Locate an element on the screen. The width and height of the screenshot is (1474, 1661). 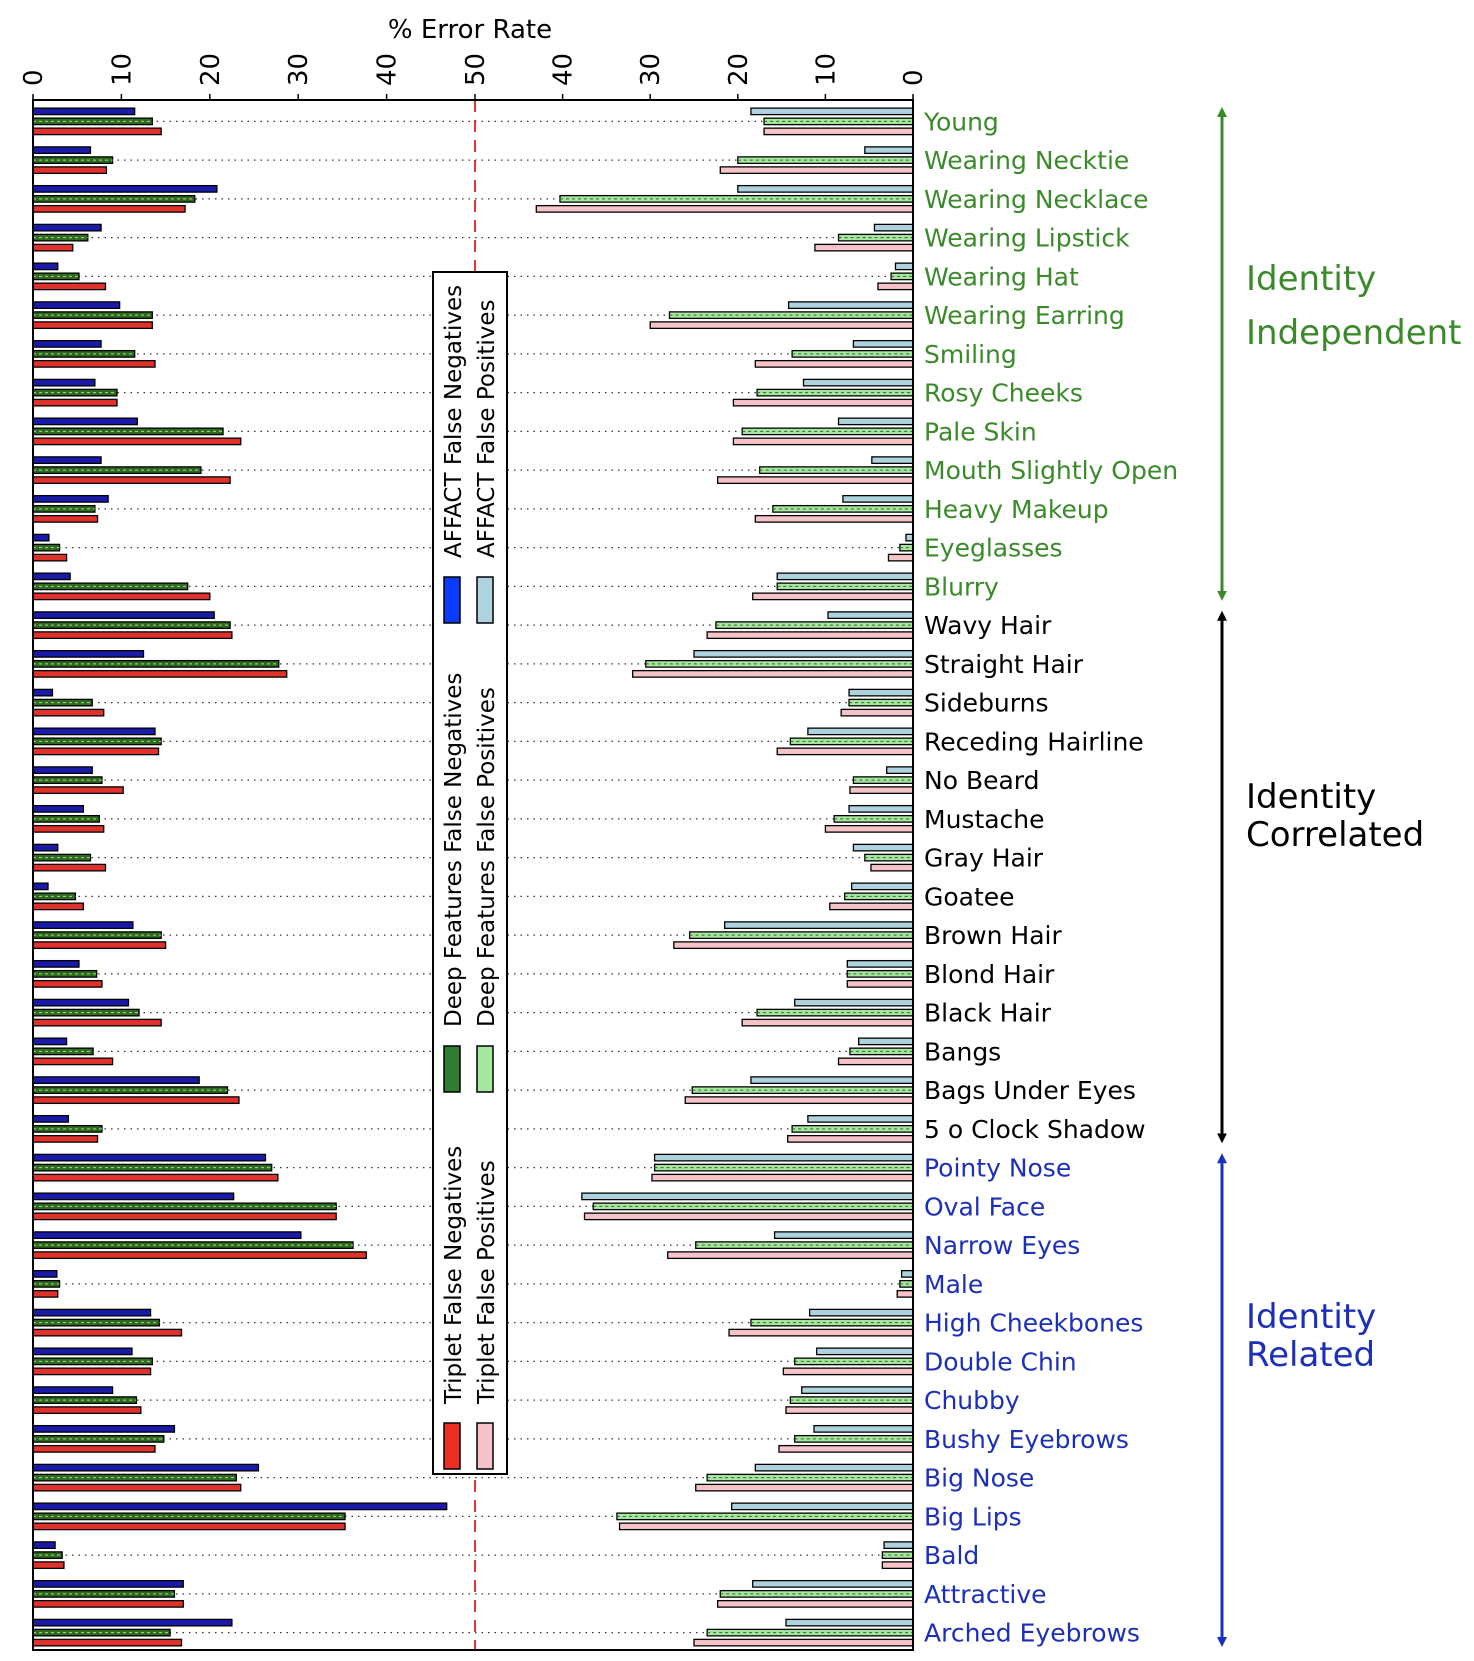
group-title: Correlated is located at coordinates (1335, 835).